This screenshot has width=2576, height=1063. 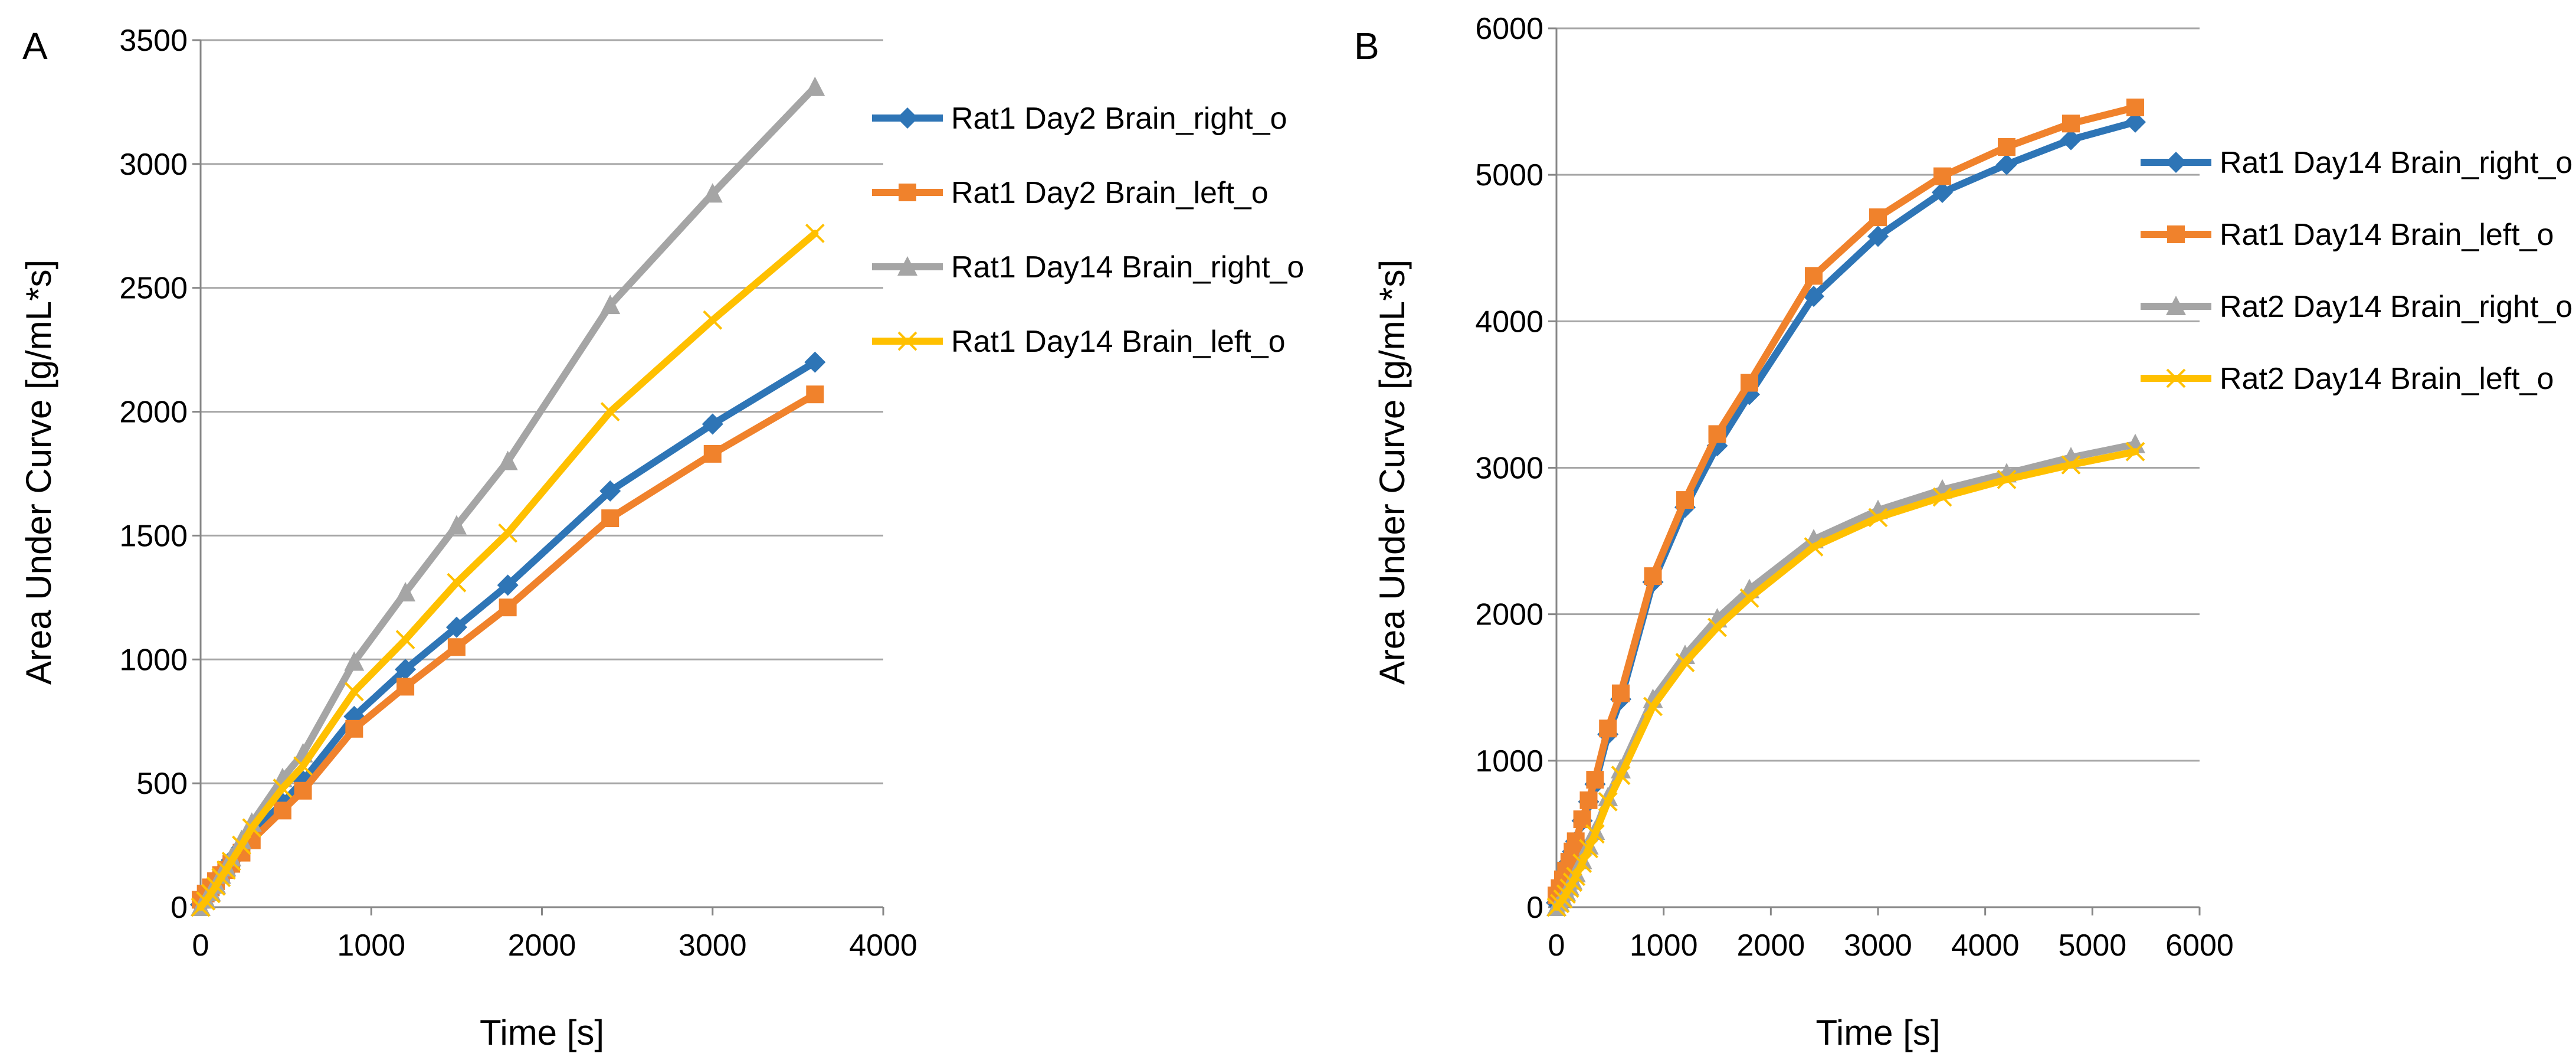 What do you see at coordinates (542, 945) in the screenshot?
I see `chart-a-x-tick-label: 2000` at bounding box center [542, 945].